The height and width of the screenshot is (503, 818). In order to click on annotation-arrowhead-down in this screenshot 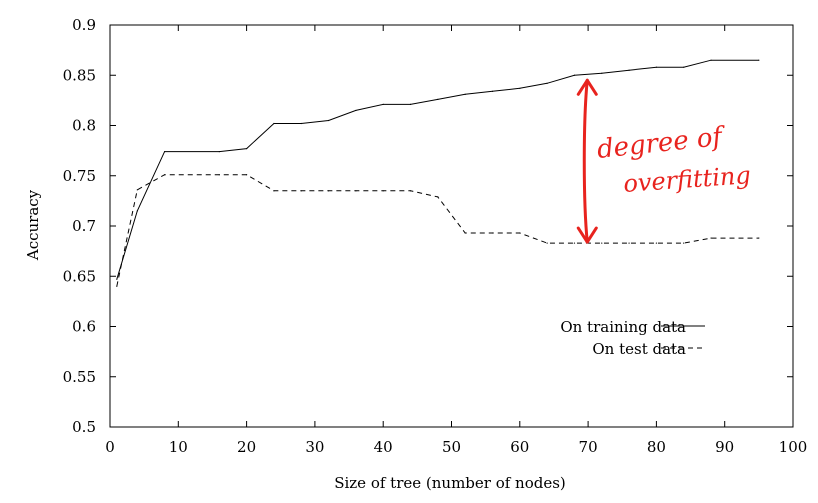, I will do `click(587, 235)`.